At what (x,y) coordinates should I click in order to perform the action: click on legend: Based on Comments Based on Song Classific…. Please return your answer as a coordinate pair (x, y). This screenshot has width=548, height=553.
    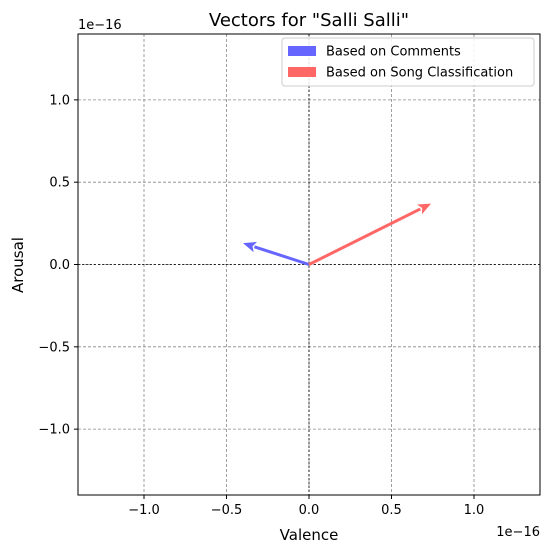
    Looking at the image, I should click on (408, 62).